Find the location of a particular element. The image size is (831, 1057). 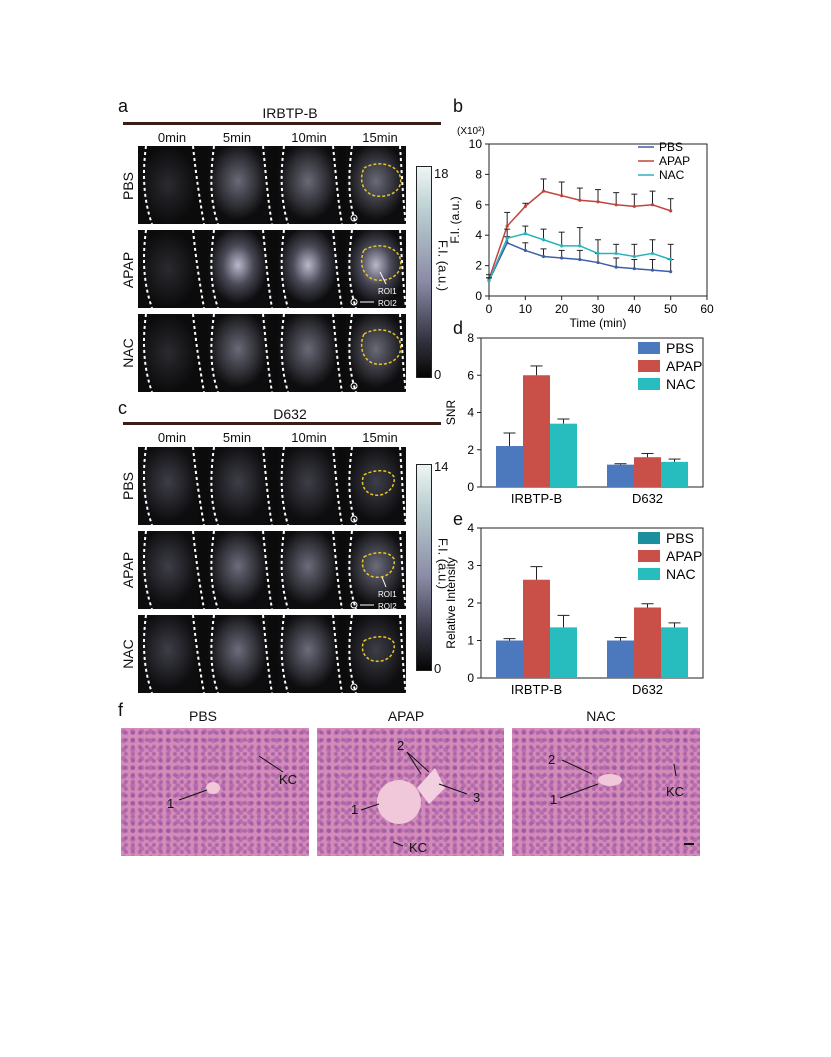

panel-c-time-2: 10min is located at coordinates (309, 437).